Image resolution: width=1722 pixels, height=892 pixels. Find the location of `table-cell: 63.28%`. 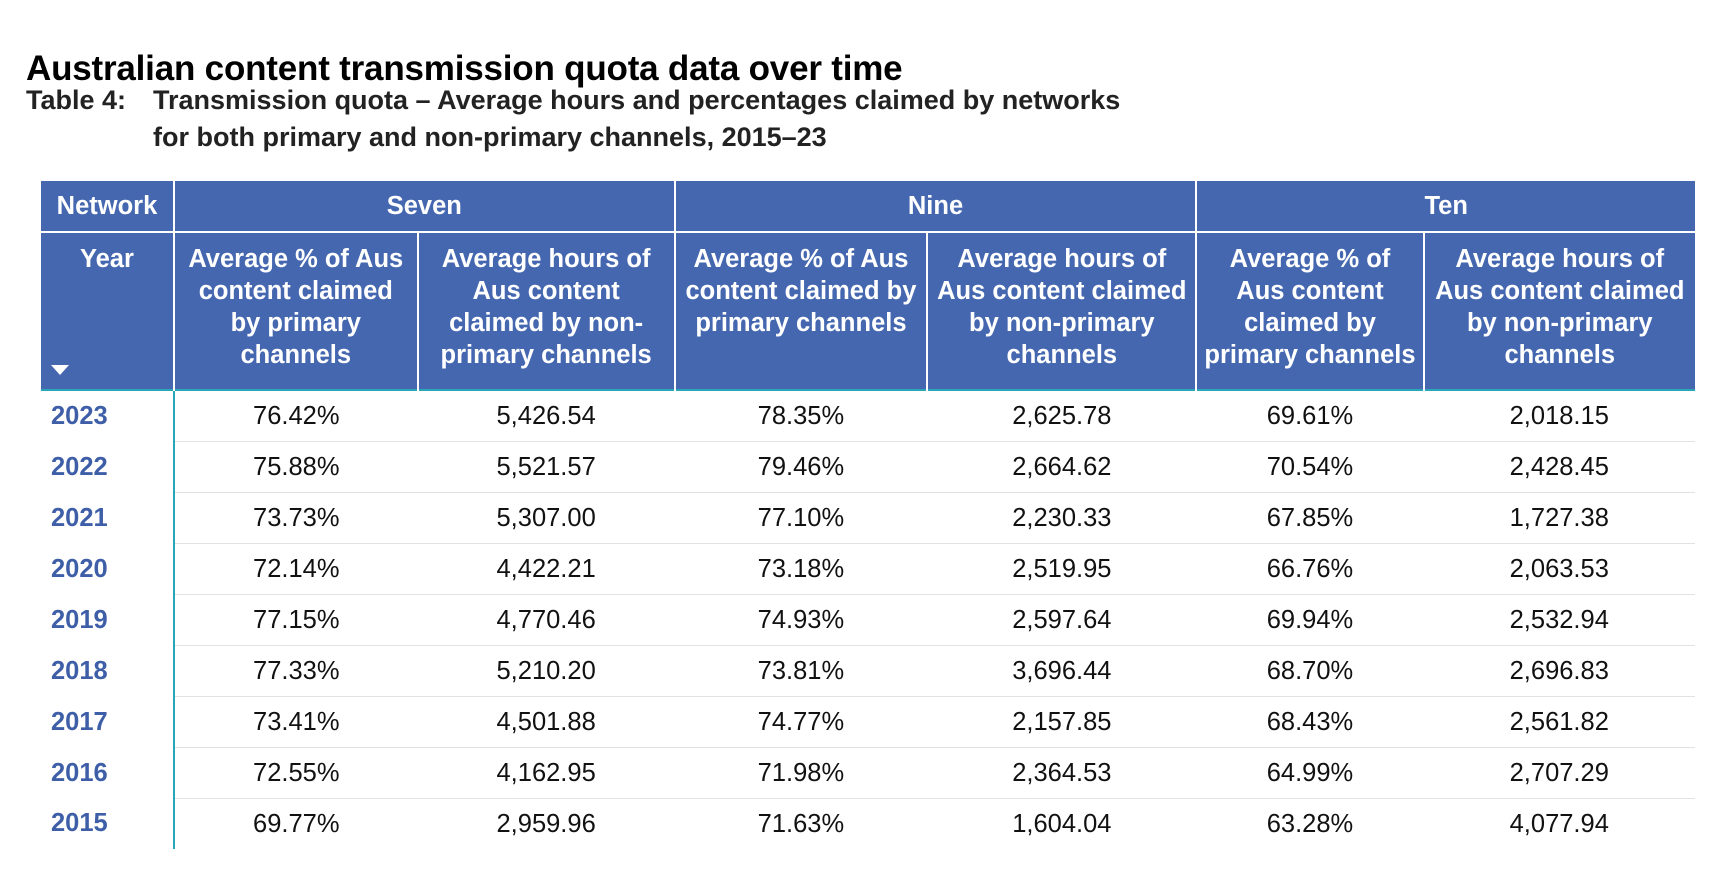

table-cell: 63.28% is located at coordinates (1310, 823).